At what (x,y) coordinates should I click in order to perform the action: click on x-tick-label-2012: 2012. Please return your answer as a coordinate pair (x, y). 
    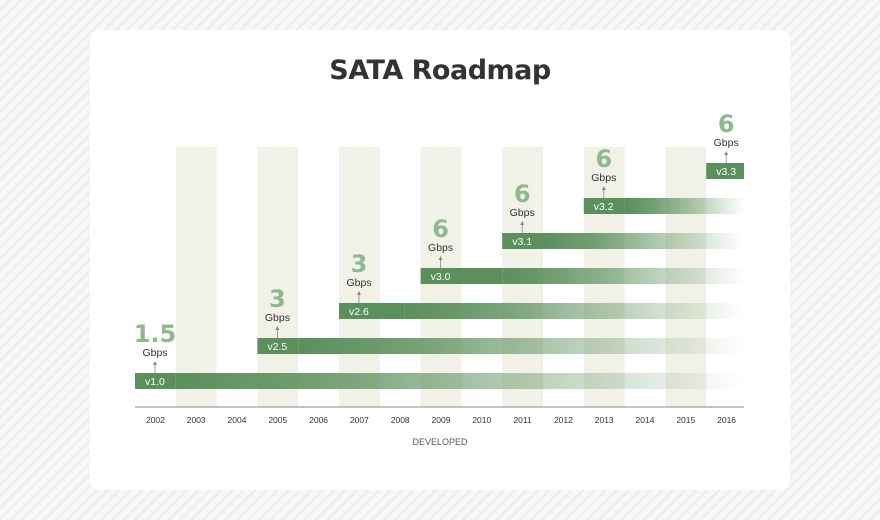
    Looking at the image, I should click on (563, 420).